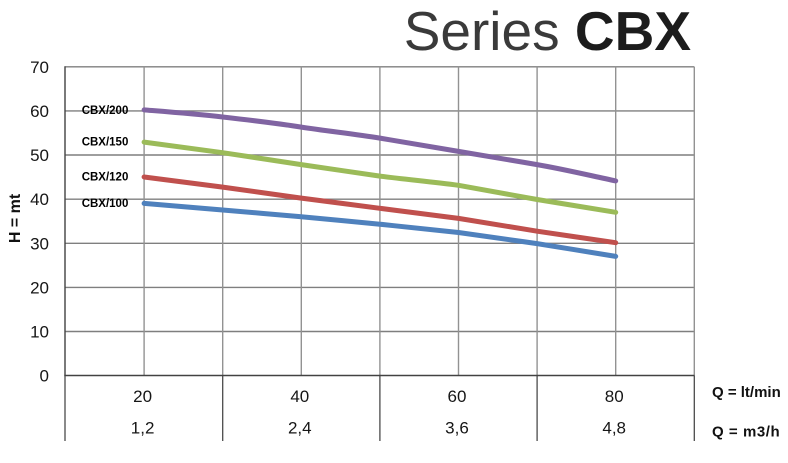  I want to click on svg-text: 80, so click(614, 396).